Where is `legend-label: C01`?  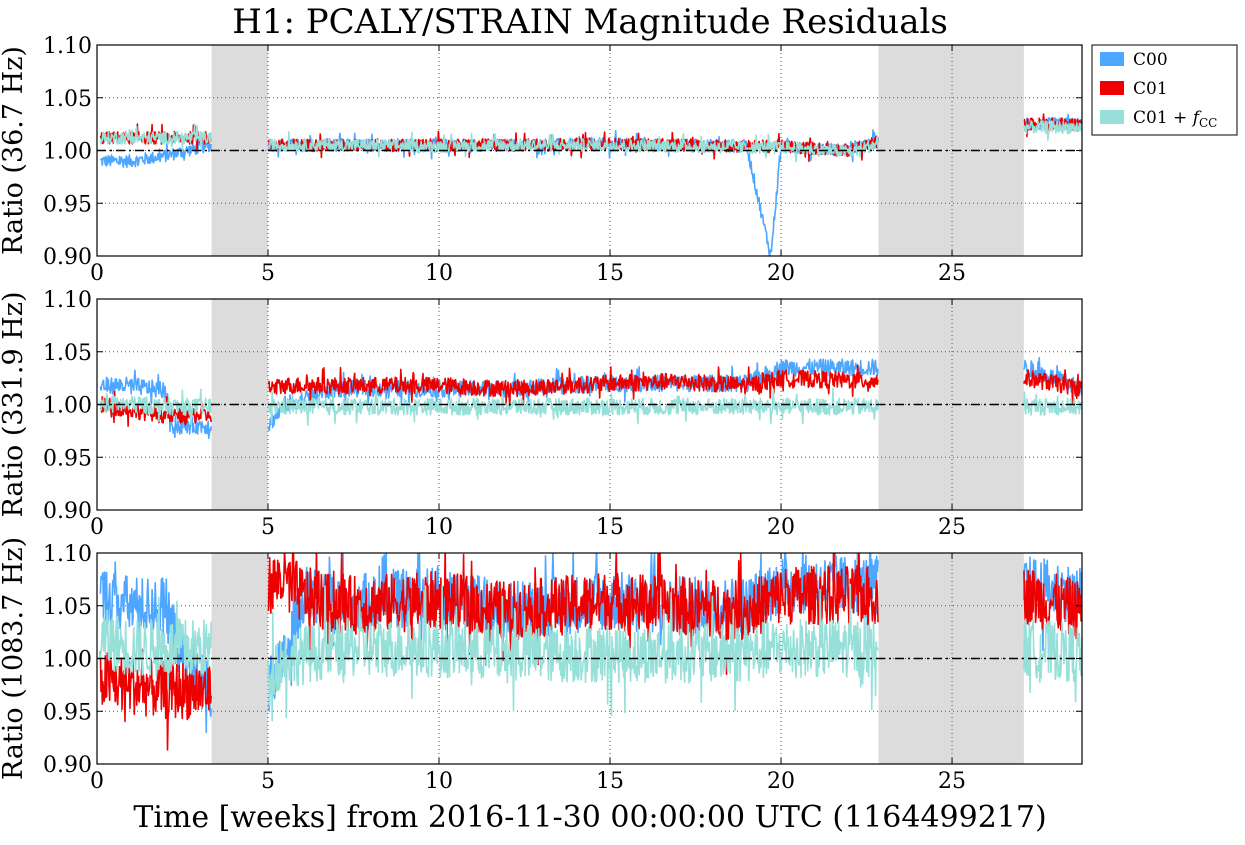
legend-label: C01 is located at coordinates (1150, 89).